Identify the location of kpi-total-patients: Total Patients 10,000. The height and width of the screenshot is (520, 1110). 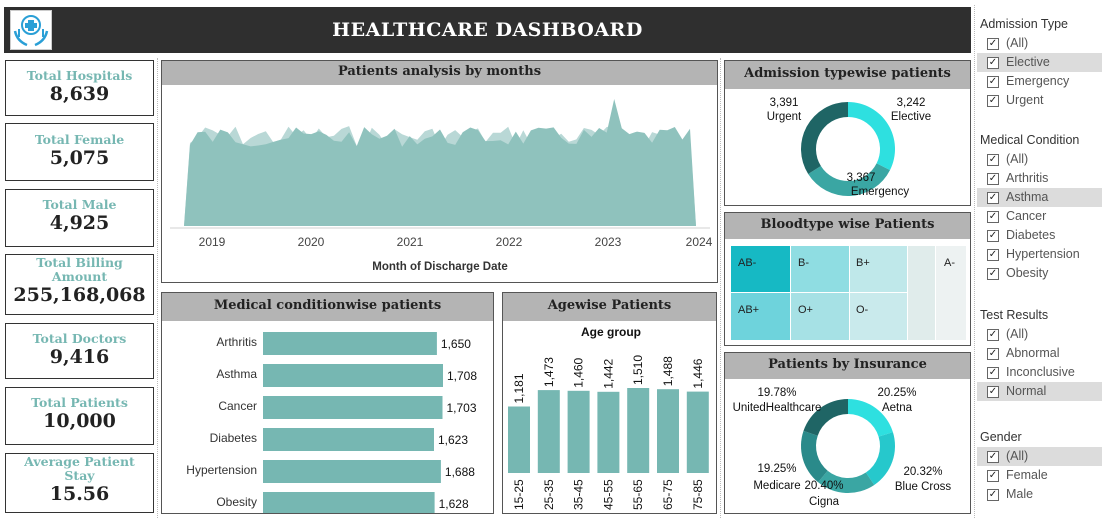
(79, 416).